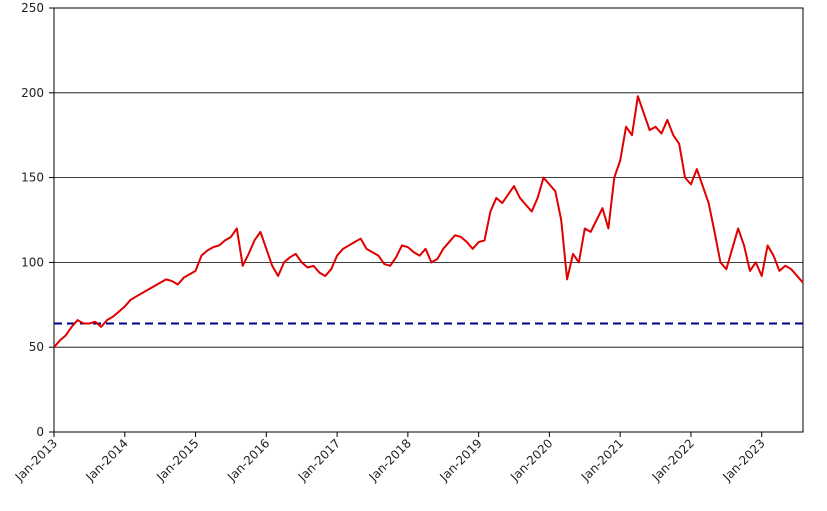  Describe the element at coordinates (673, 460) in the screenshot. I see `x-tick-label: Jan-2022` at that location.